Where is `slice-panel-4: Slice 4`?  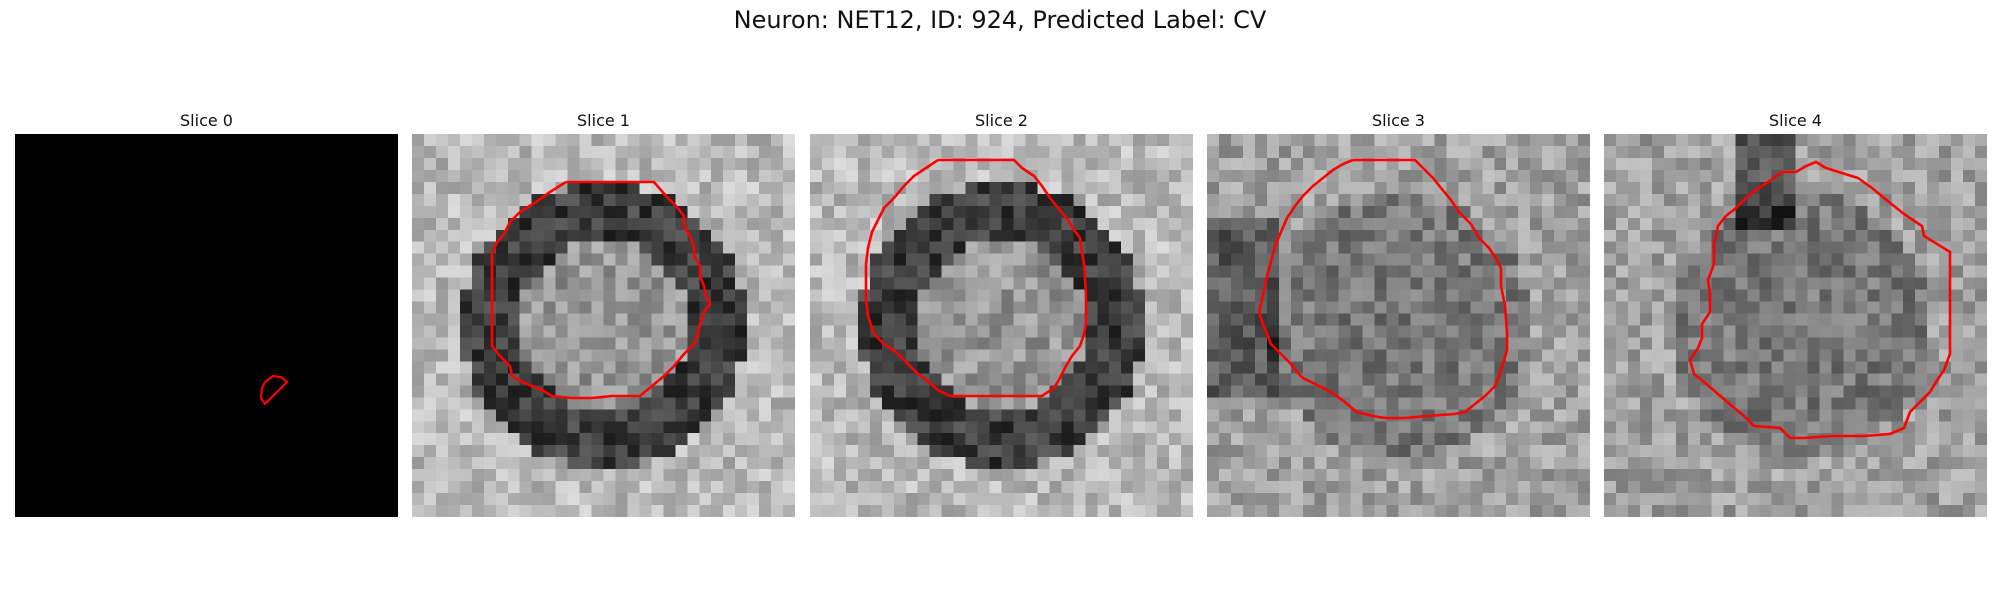 slice-panel-4: Slice 4 is located at coordinates (1795, 312).